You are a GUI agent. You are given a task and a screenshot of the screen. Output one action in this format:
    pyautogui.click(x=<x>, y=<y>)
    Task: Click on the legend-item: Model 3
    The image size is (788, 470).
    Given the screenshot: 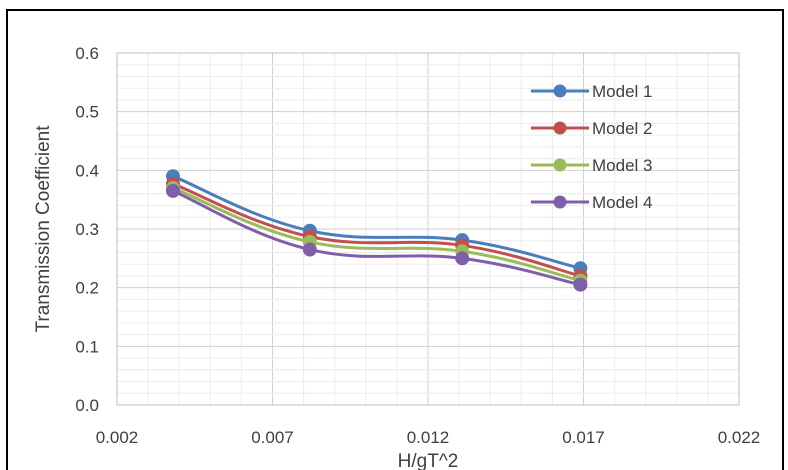 What is the action you would take?
    pyautogui.click(x=591, y=165)
    